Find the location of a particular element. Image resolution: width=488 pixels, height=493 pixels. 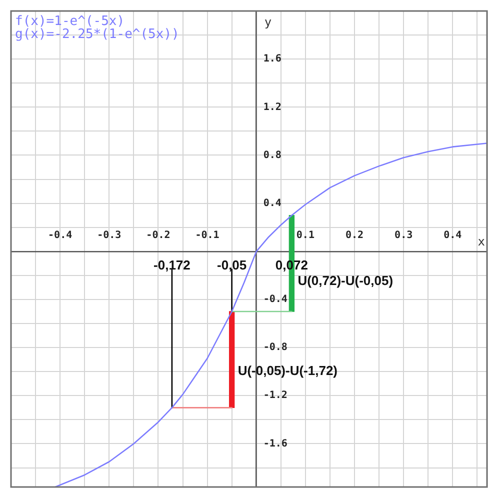

x-tick-label: -0.2 is located at coordinates (158, 235).